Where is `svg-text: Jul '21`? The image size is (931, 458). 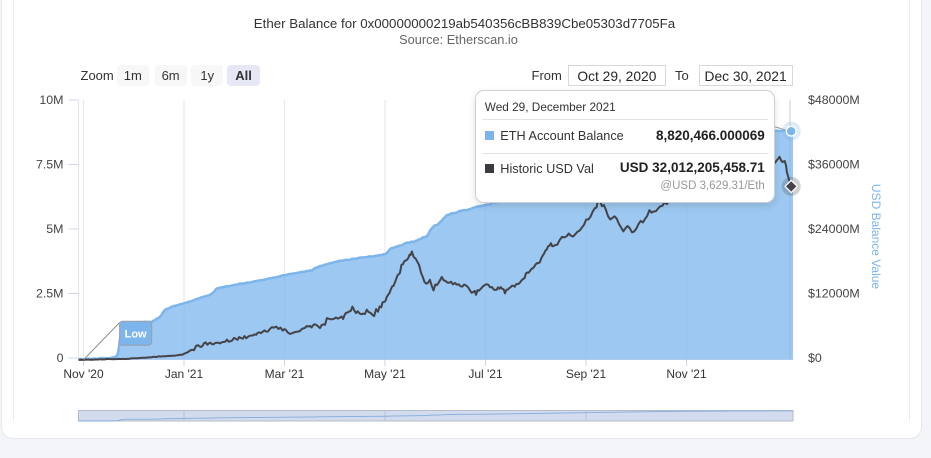
svg-text: Jul '21 is located at coordinates (485, 374).